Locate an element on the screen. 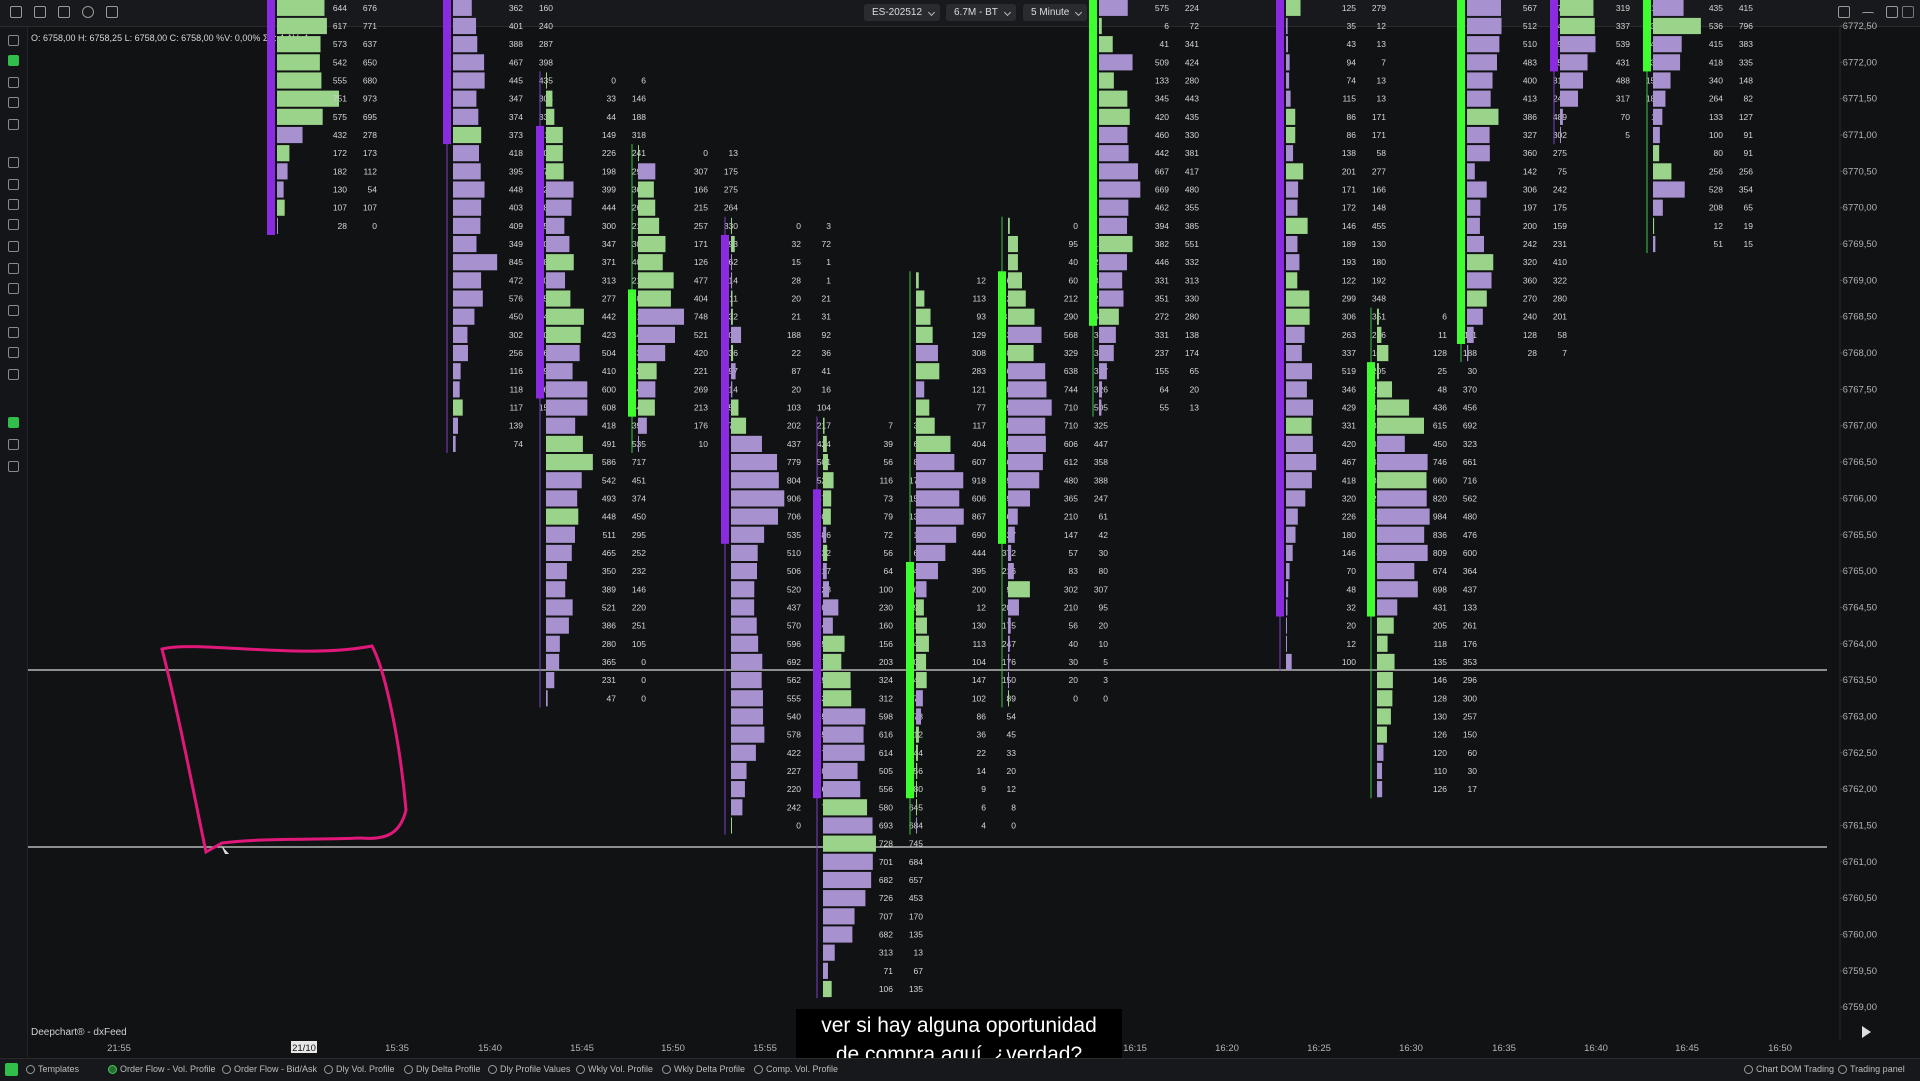  interval-dropdown: 5 Minute is located at coordinates (1055, 12).